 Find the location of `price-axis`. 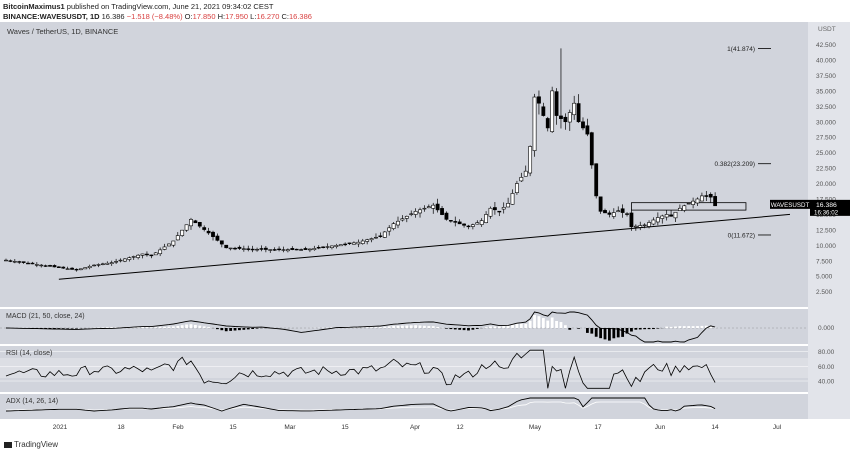

price-axis is located at coordinates (829, 220).